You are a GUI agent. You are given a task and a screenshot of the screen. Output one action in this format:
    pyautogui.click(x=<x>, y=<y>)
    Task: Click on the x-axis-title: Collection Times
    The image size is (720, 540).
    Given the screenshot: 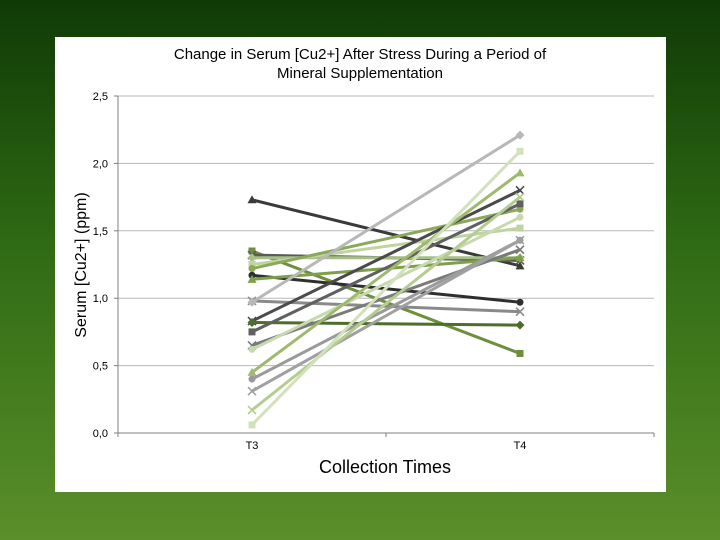 What is the action you would take?
    pyautogui.click(x=385, y=467)
    